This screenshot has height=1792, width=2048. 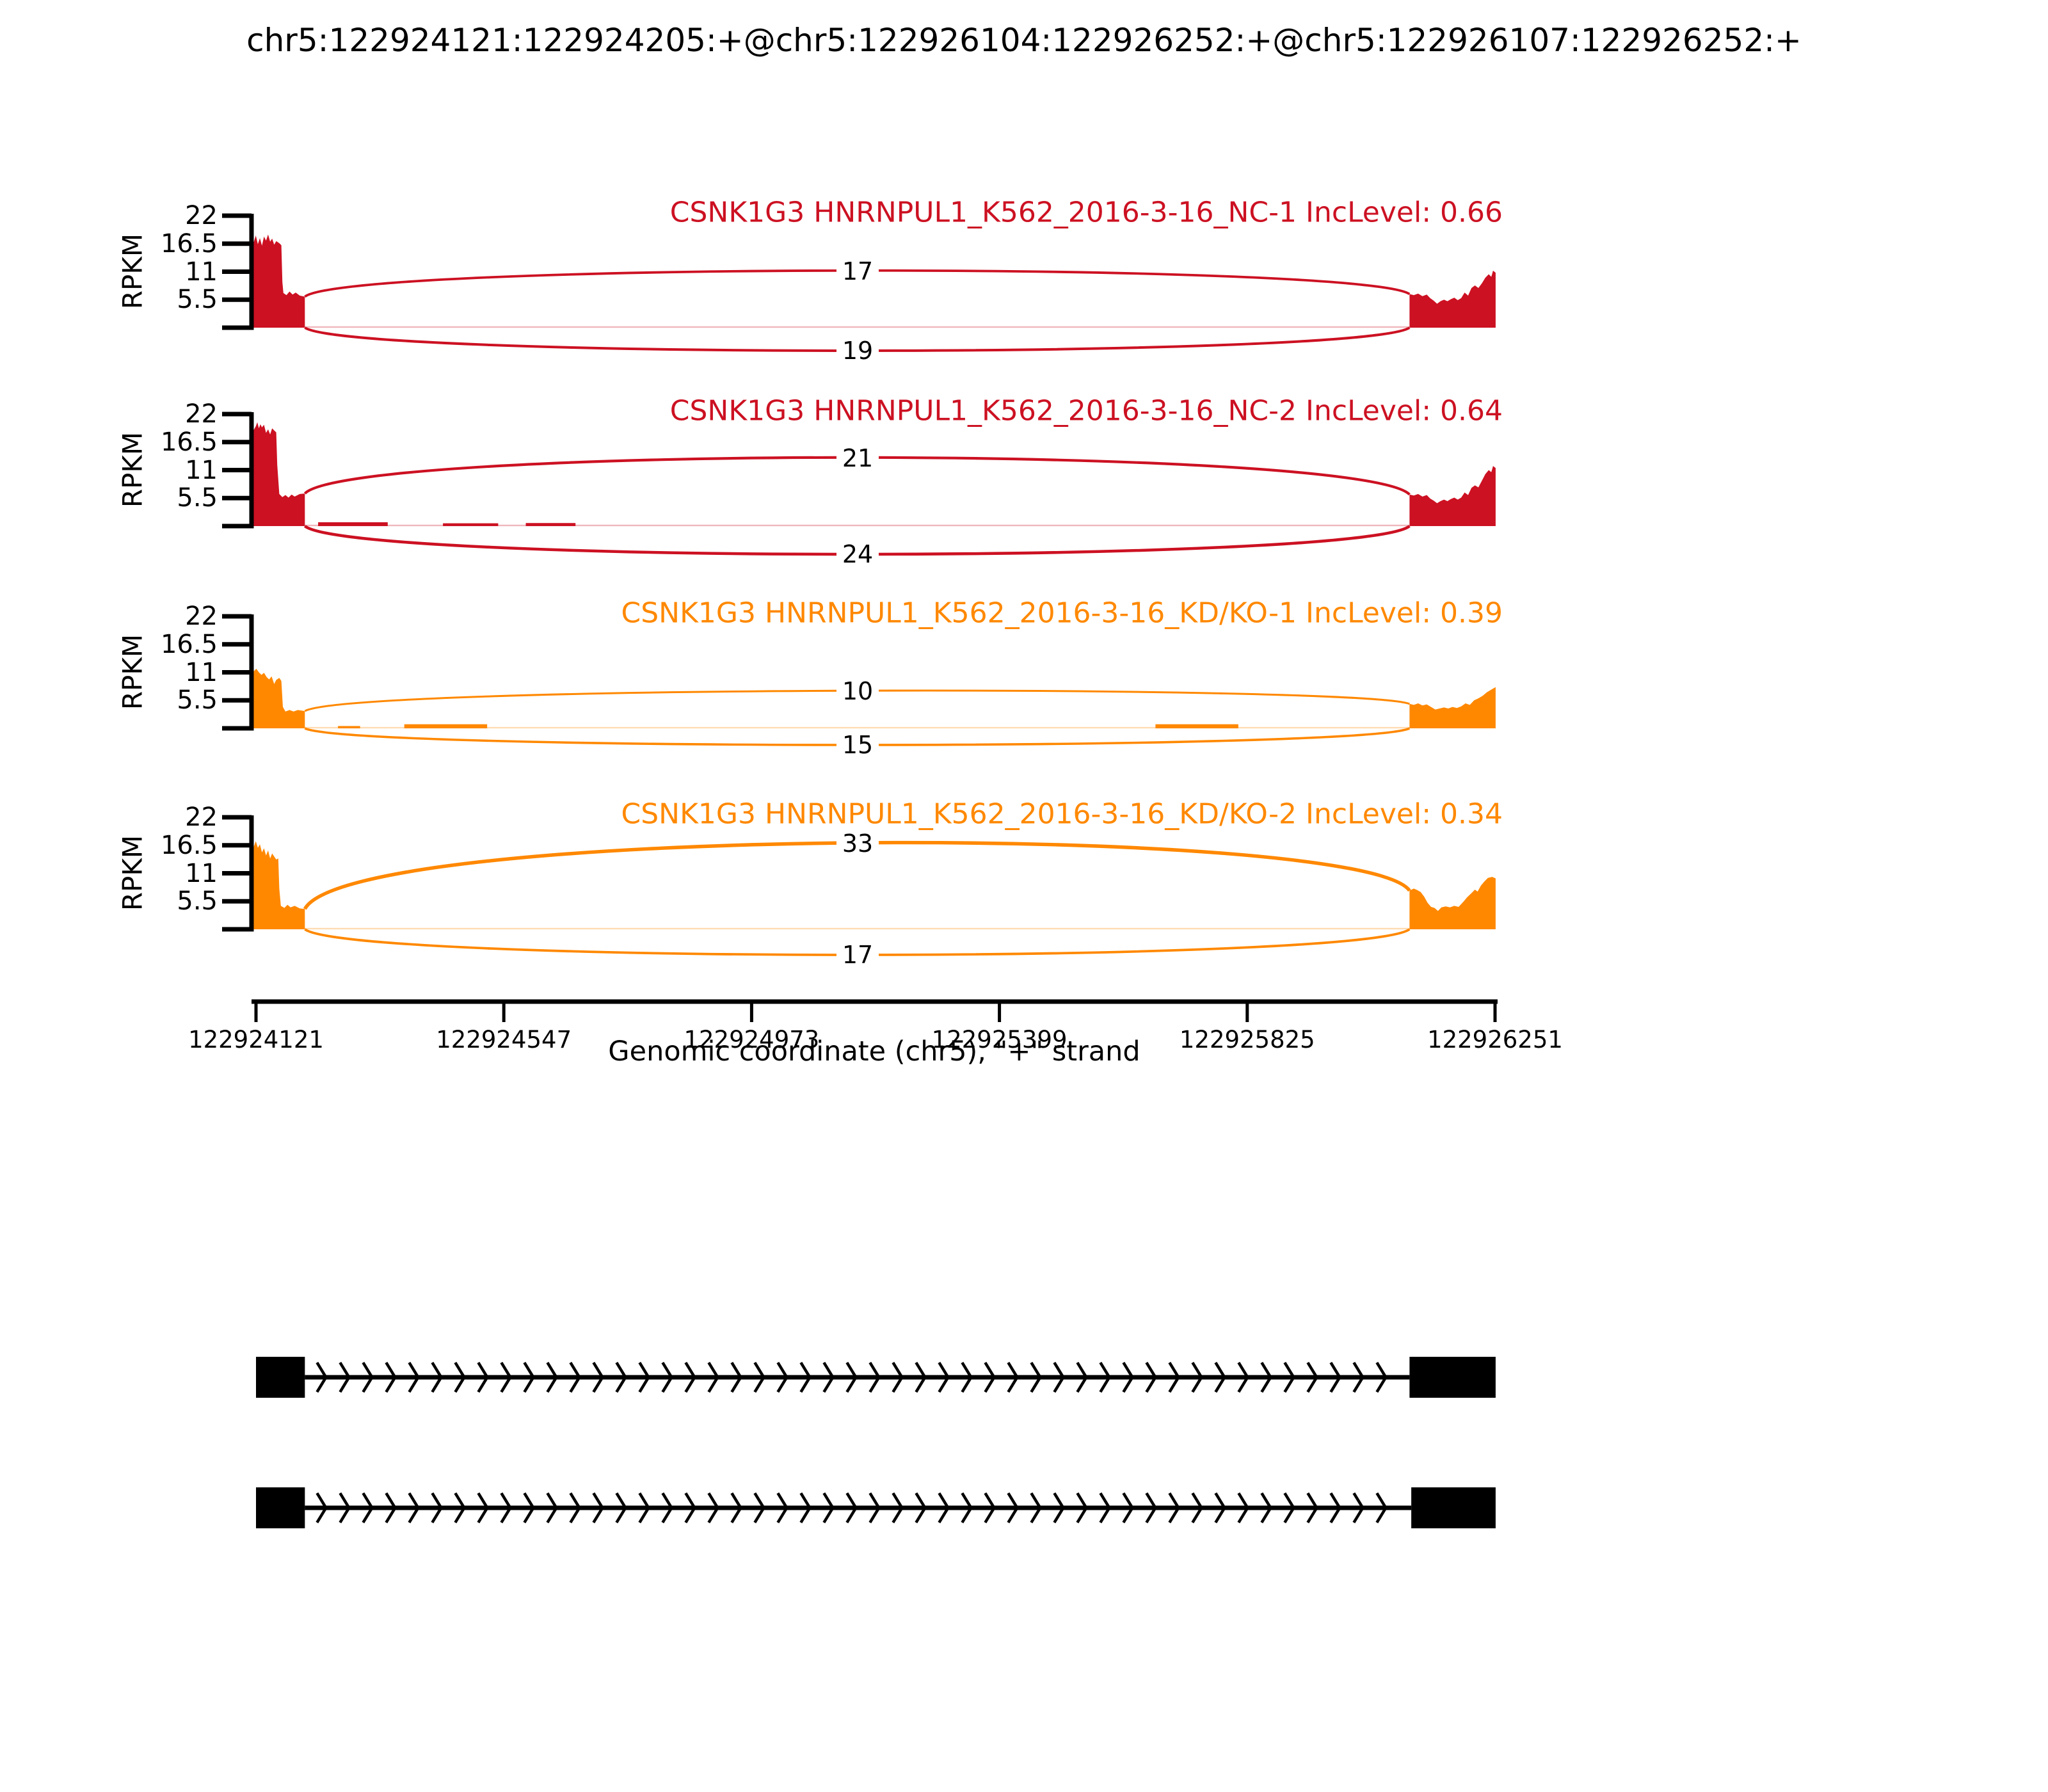 I want to click on isoform-intron-line, so click(x=858, y=1507).